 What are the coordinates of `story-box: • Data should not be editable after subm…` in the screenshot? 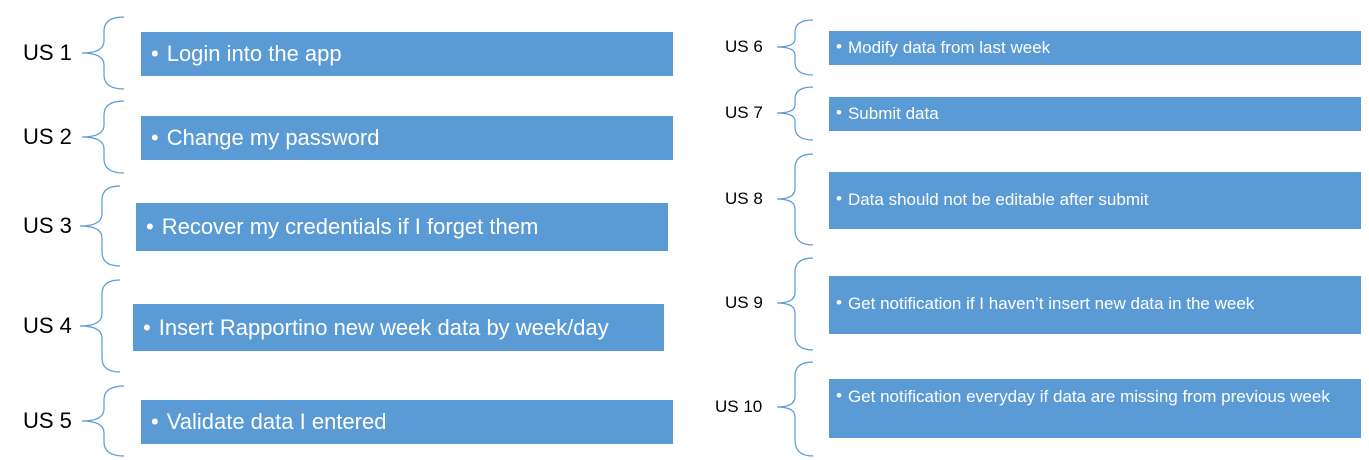 It's located at (1095, 200).